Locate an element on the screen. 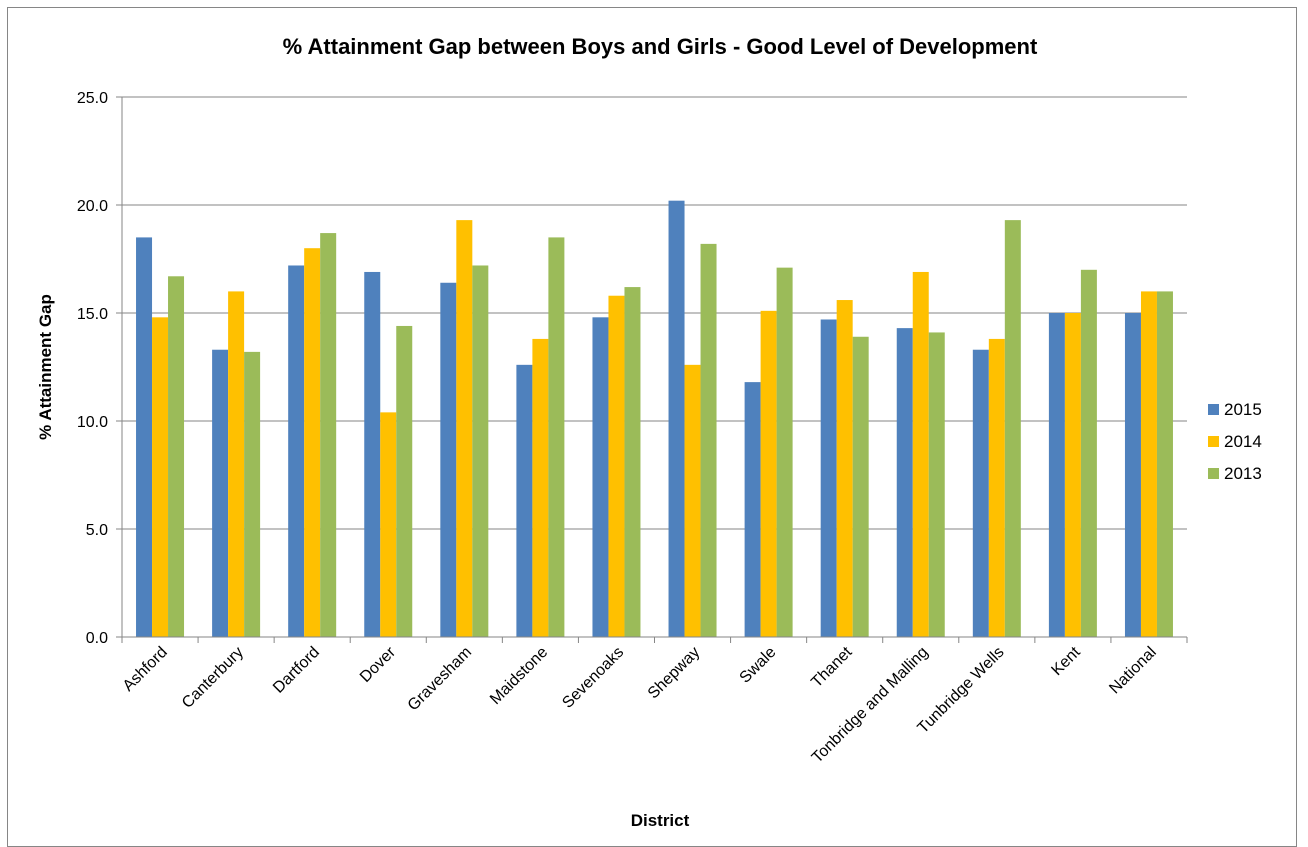 The width and height of the screenshot is (1308, 847). y-tick-label: 0.0 is located at coordinates (97, 638).